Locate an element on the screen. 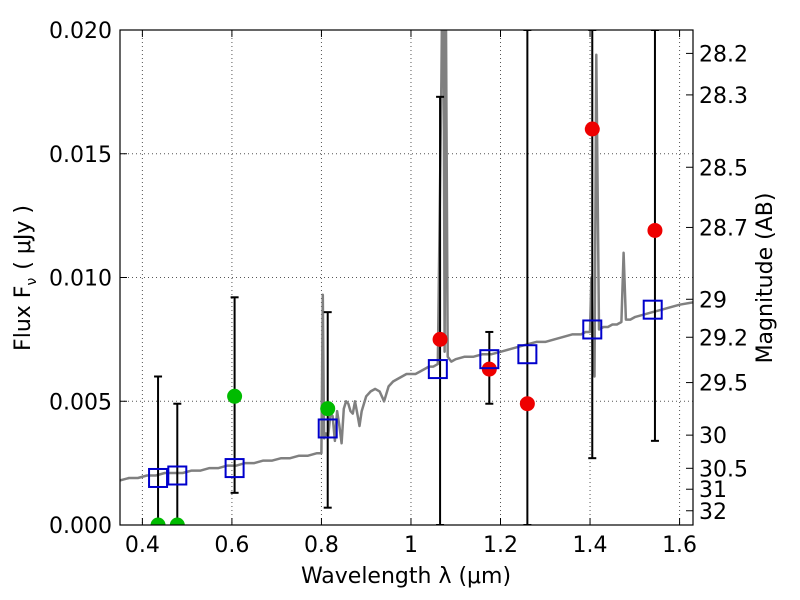 This screenshot has height=600, width=800. x-tick-label: 1.2 is located at coordinates (500, 545).